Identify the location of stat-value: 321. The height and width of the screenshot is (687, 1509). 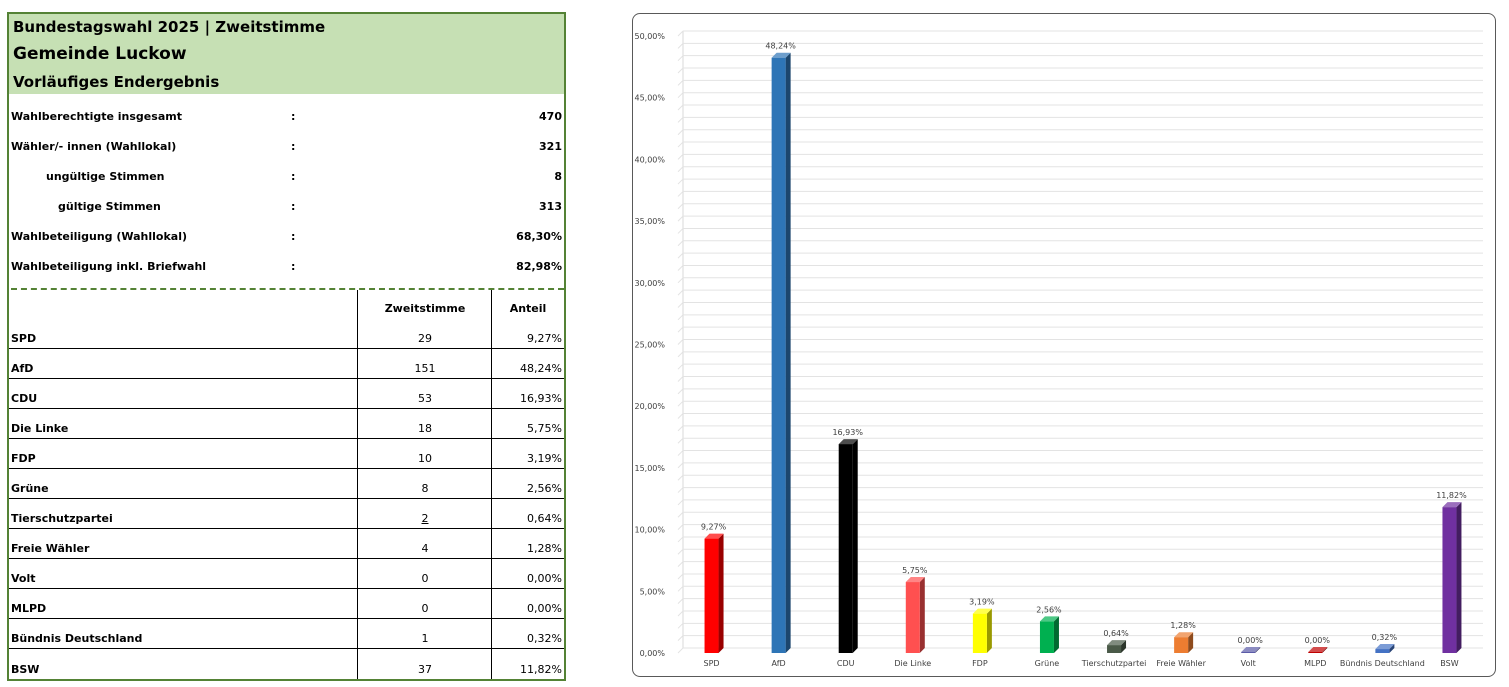
(550, 146).